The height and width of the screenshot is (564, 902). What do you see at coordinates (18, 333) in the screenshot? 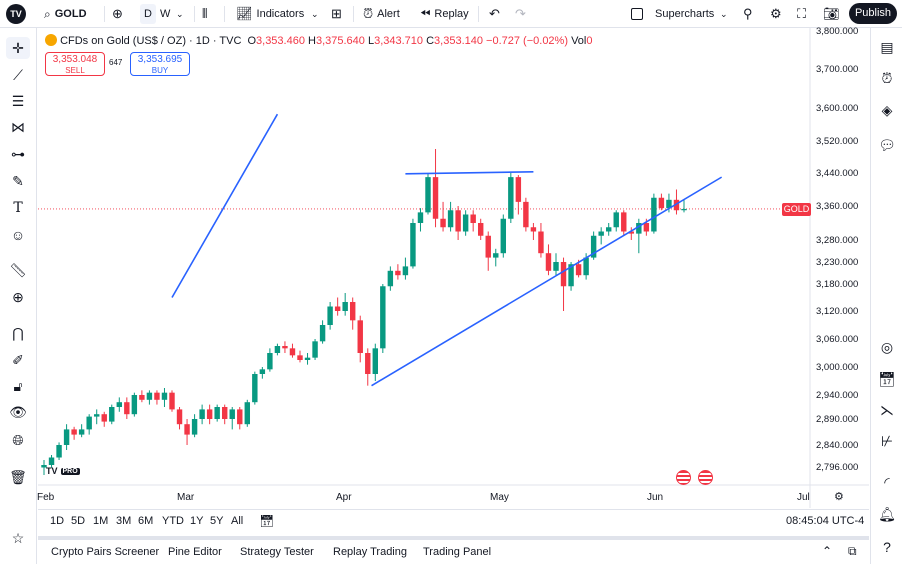
I see `magnet-icon: ⋂` at bounding box center [18, 333].